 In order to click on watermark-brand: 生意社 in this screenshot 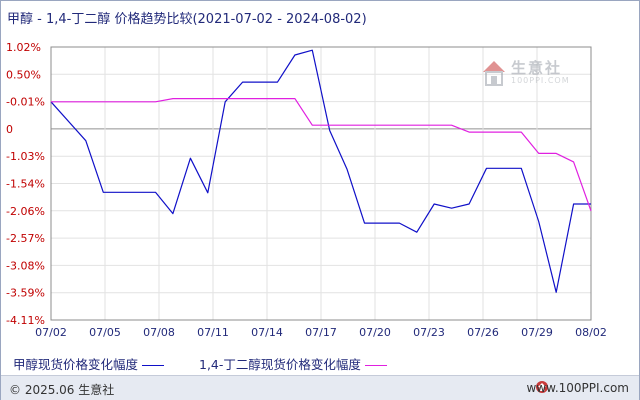, I will do `click(537, 68)`.